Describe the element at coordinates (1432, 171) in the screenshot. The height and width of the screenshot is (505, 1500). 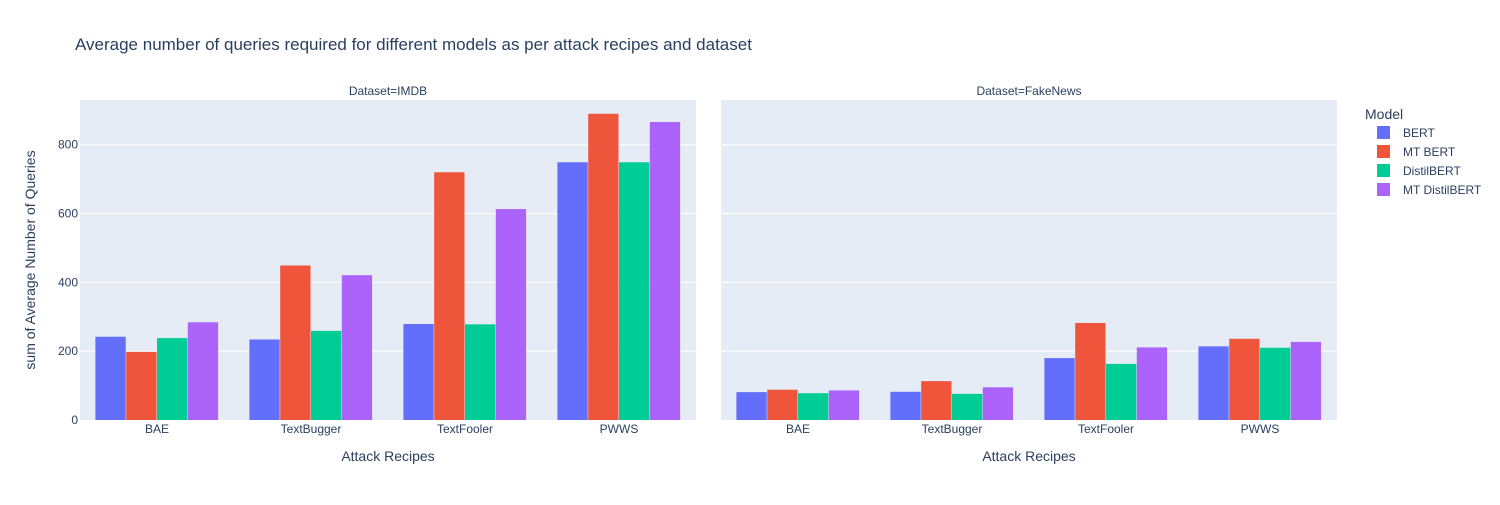
I see `legend-label: DistilBERT` at that location.